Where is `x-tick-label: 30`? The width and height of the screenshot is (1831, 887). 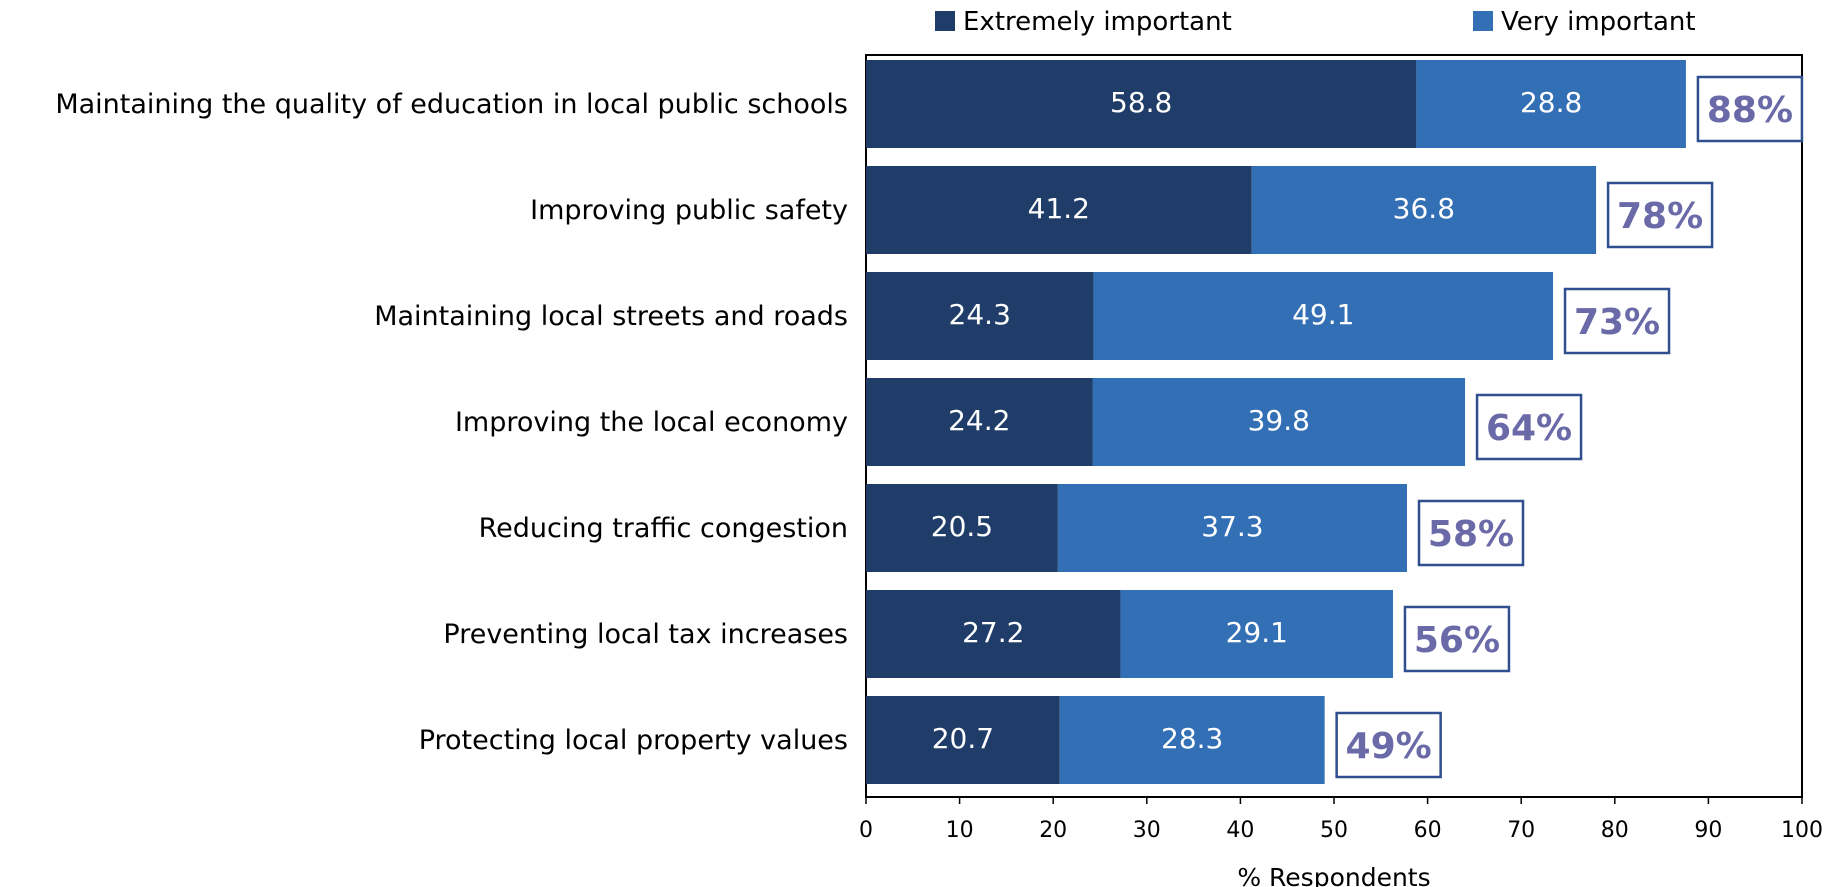
x-tick-label: 30 is located at coordinates (1147, 830).